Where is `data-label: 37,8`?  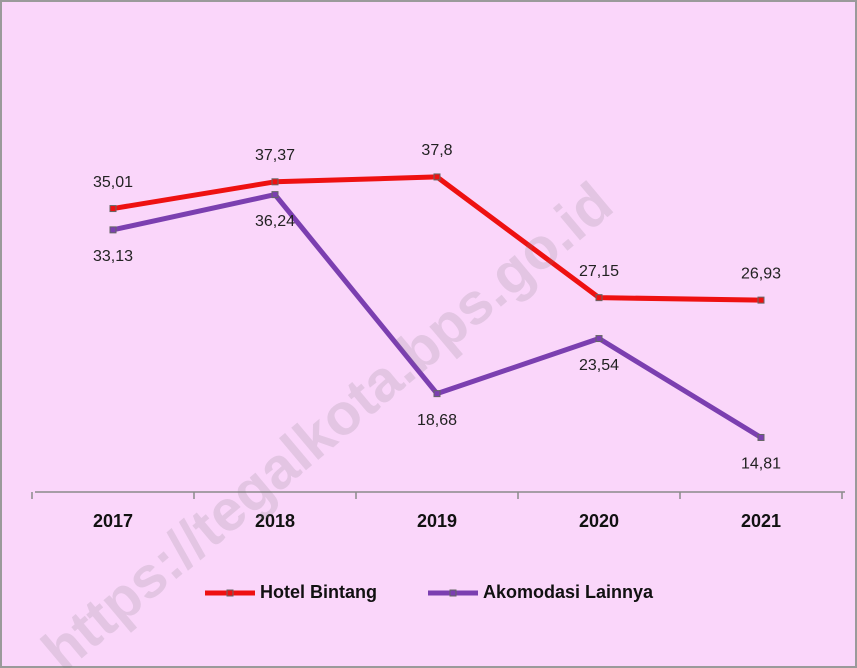 data-label: 37,8 is located at coordinates (436, 150).